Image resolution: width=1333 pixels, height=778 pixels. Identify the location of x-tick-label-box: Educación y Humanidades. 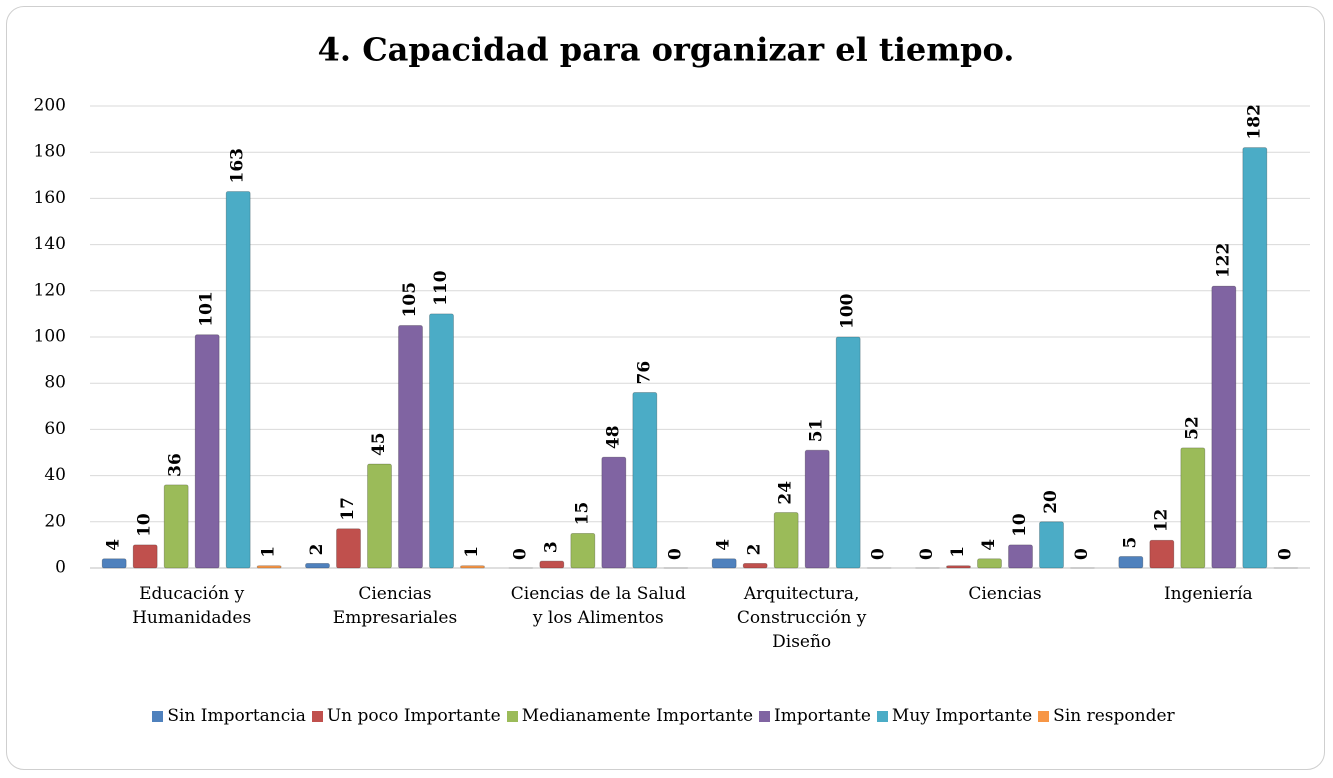
(192, 606).